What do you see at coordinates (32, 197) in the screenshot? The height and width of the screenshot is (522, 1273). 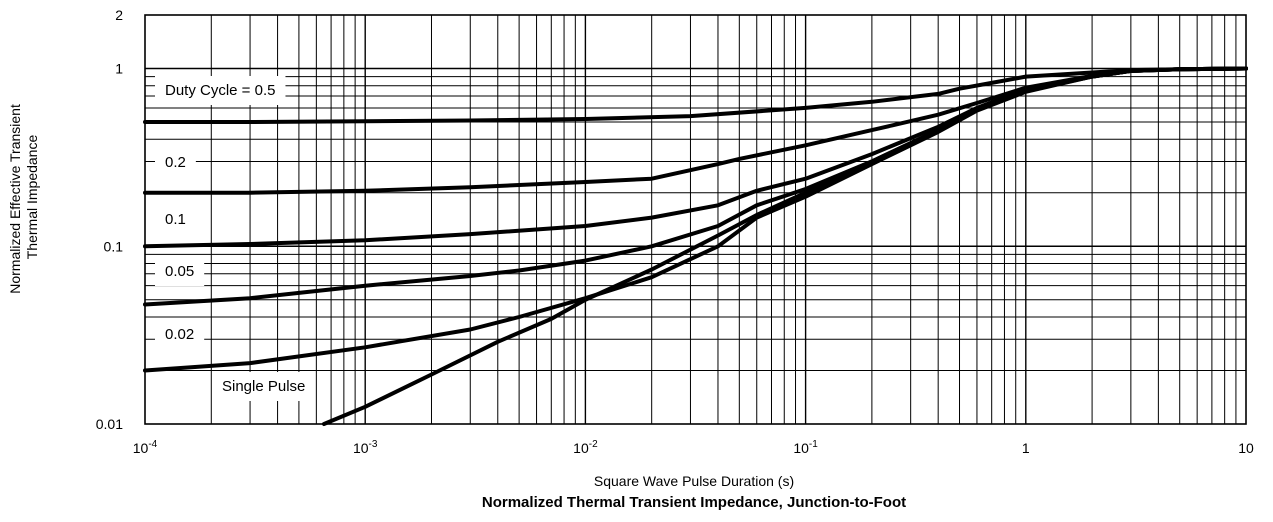 I see `y-axis-title-line-2: Thermal Impedance` at bounding box center [32, 197].